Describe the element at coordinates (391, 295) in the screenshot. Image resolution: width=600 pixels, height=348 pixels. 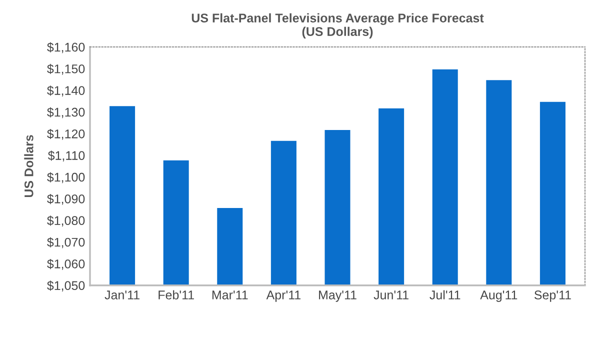
I see `x-tick-label: Jun'11` at that location.